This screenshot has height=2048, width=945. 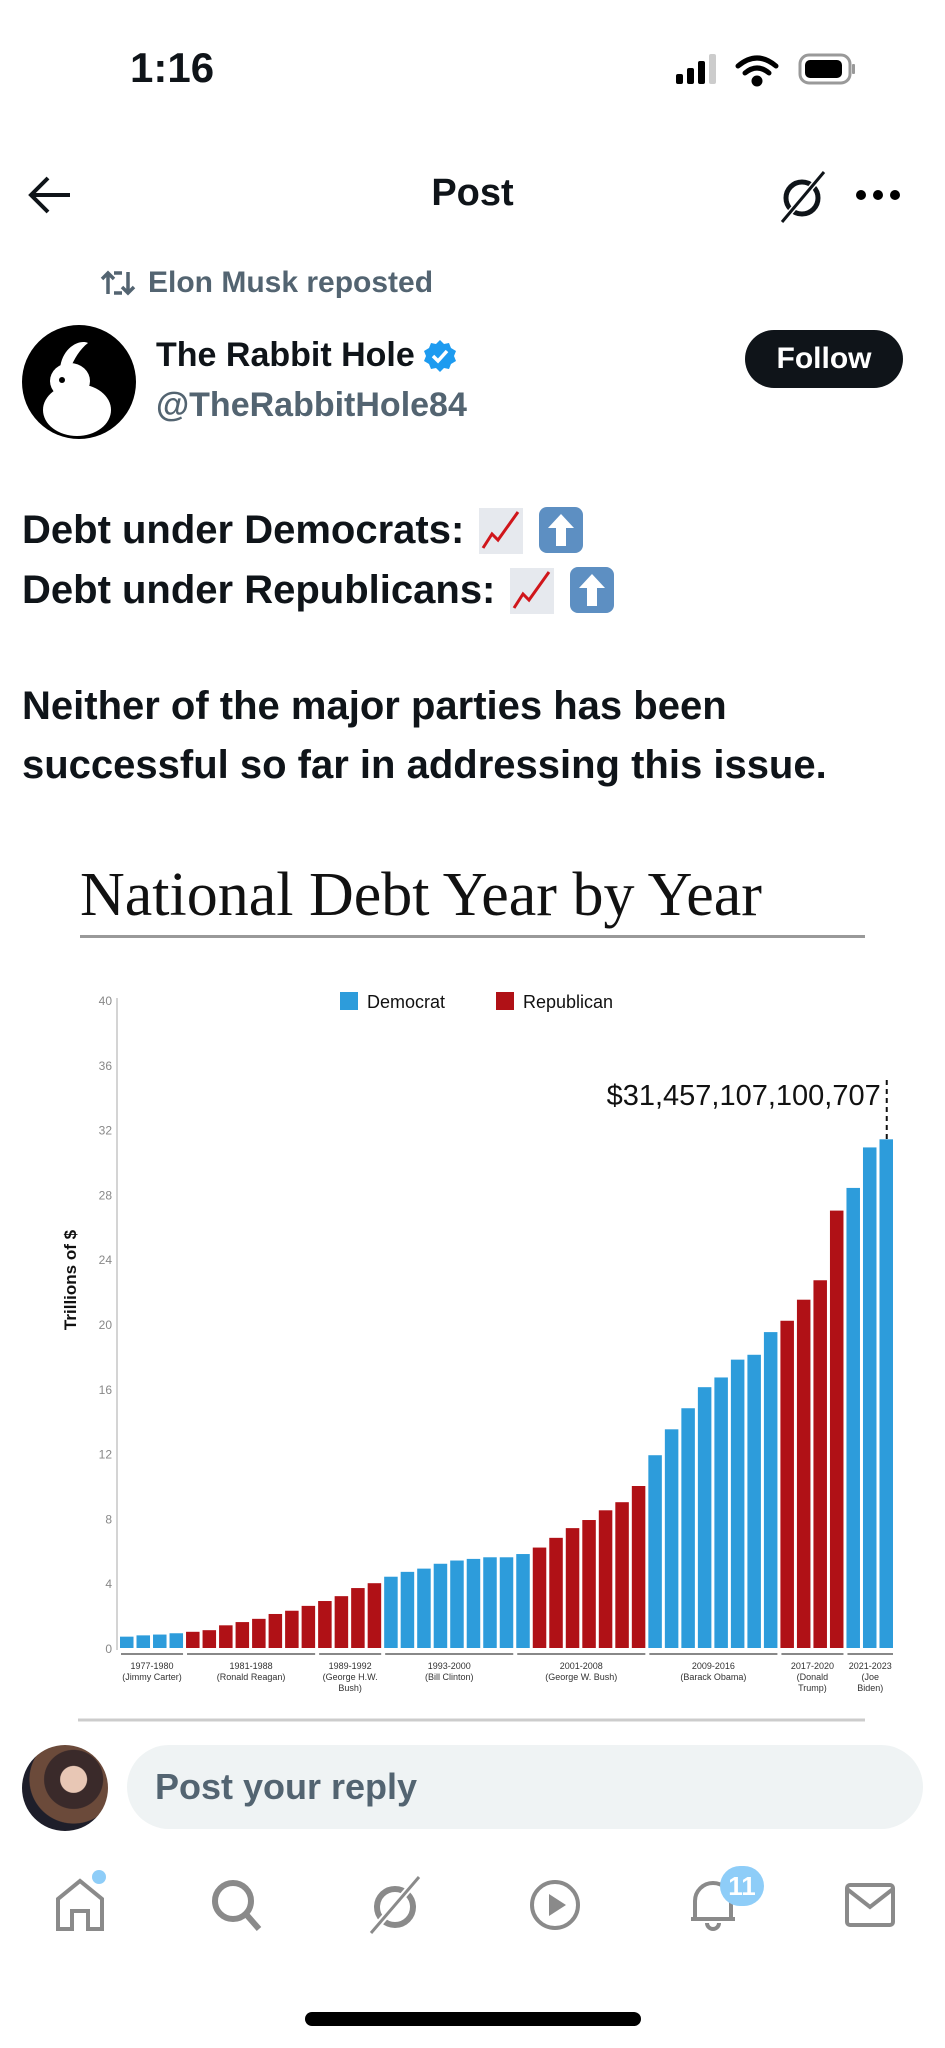 I want to click on chart-title-rule, so click(x=472, y=936).